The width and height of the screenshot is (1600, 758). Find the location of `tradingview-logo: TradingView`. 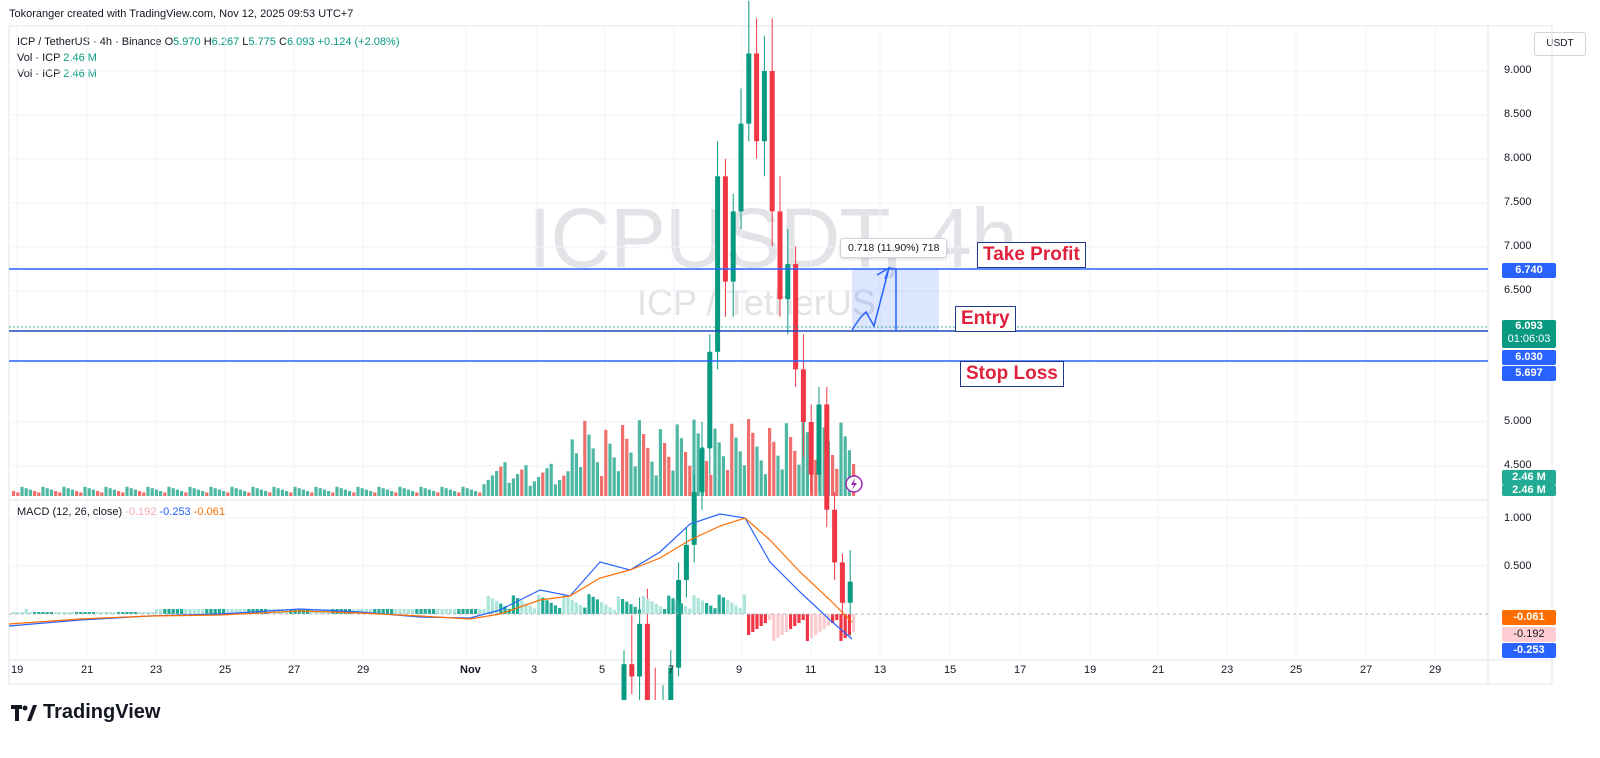

tradingview-logo: TradingView is located at coordinates (85, 712).